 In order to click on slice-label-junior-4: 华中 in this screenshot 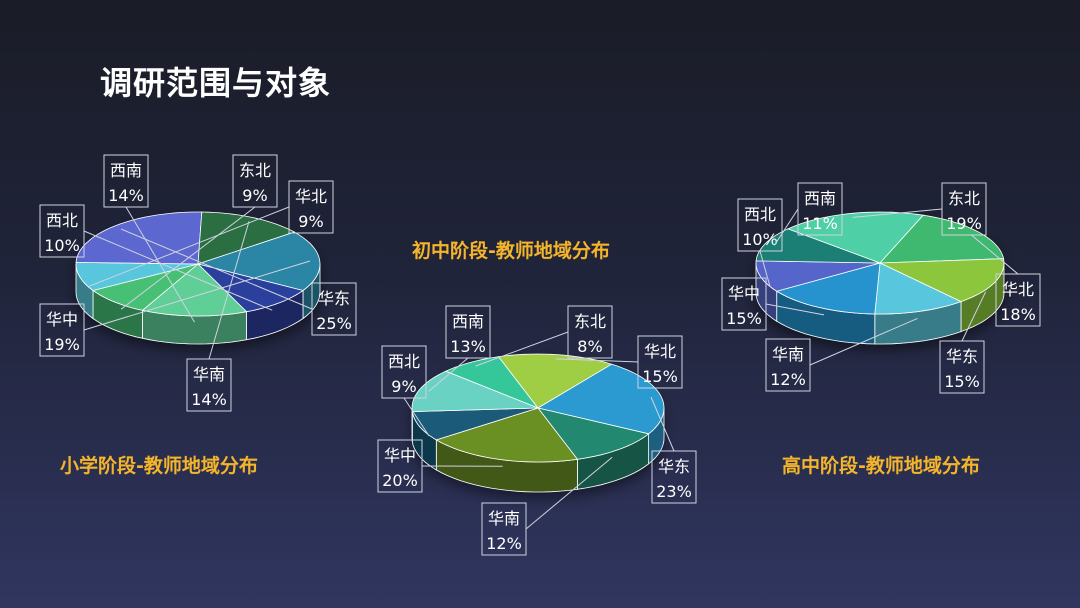, I will do `click(400, 455)`.